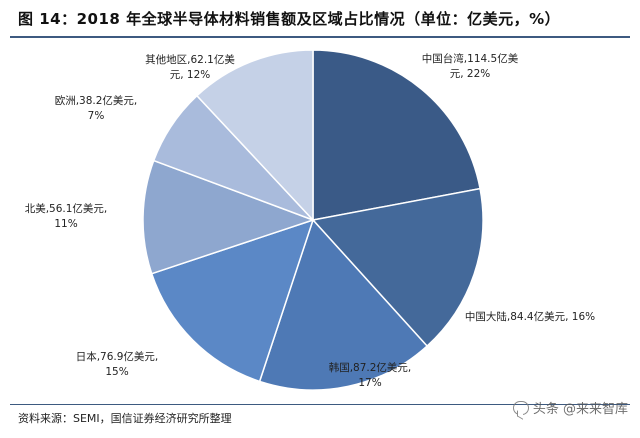 This screenshot has width=640, height=438. What do you see at coordinates (470, 66) in the screenshot?
I see `slice-label-1: 中国台湾,114.5亿美元, 22%` at bounding box center [470, 66].